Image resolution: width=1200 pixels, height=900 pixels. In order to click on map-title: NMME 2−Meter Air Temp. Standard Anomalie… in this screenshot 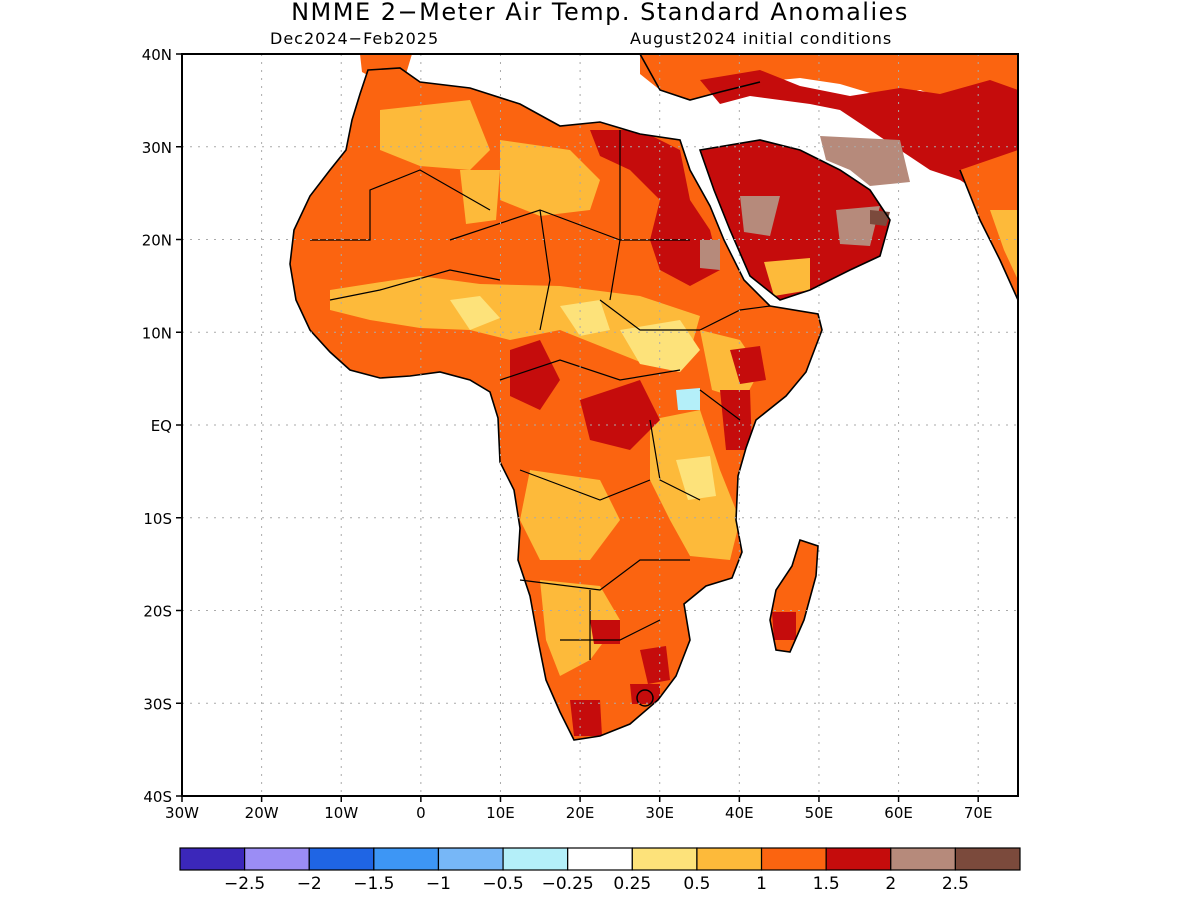, I will do `click(600, 13)`.